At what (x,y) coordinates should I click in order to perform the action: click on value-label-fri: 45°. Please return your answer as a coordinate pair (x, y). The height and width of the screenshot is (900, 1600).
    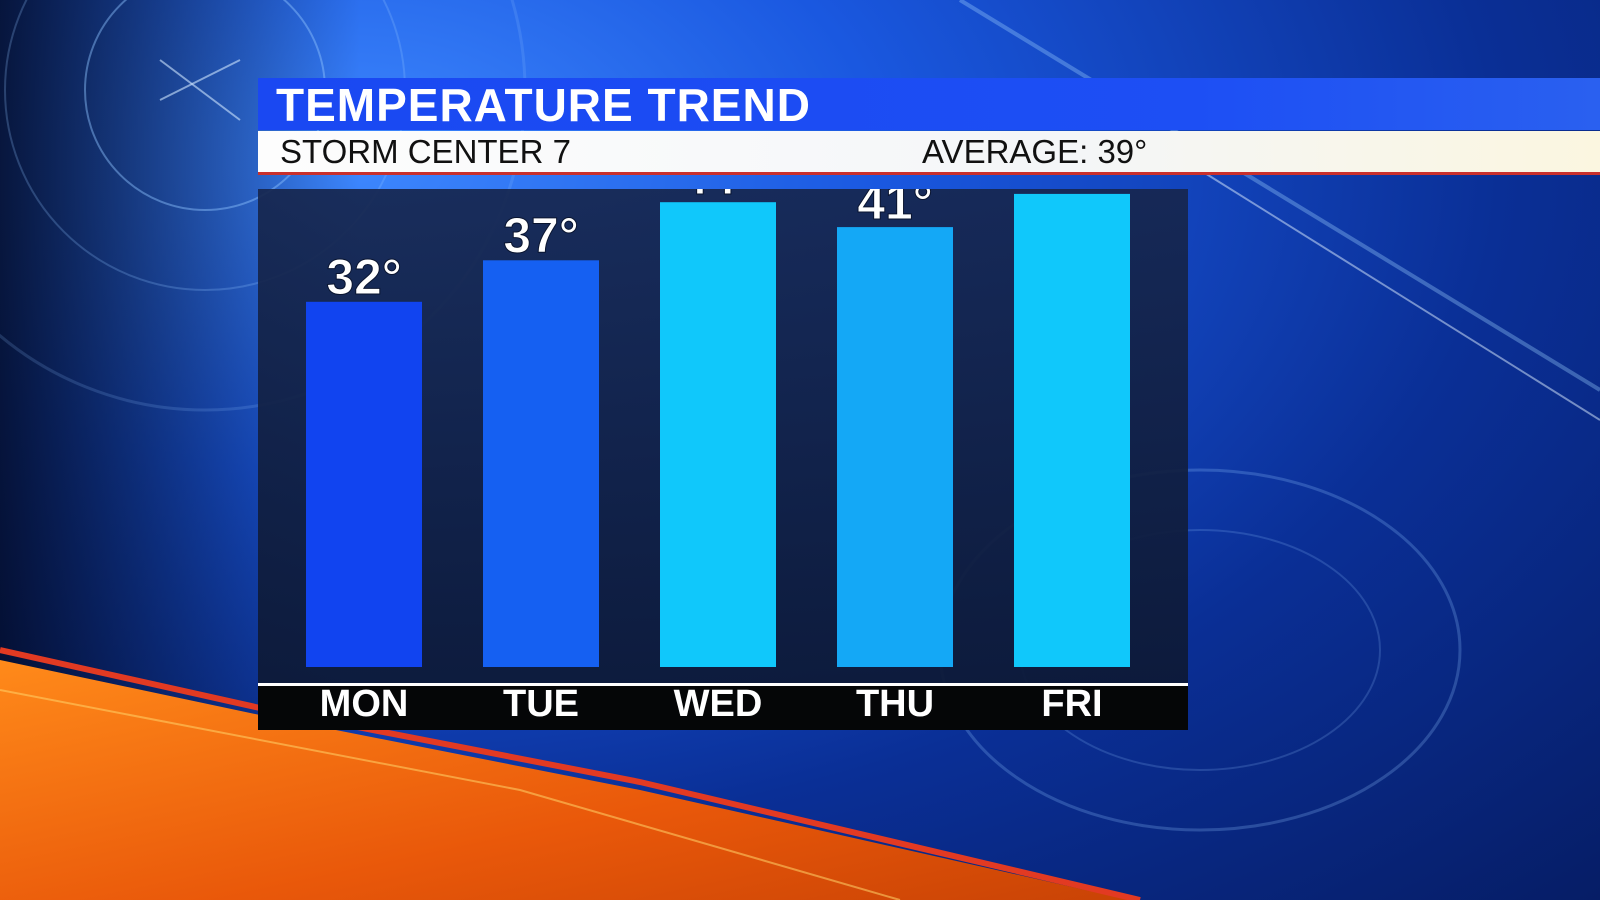
    Looking at the image, I should click on (1072, 193).